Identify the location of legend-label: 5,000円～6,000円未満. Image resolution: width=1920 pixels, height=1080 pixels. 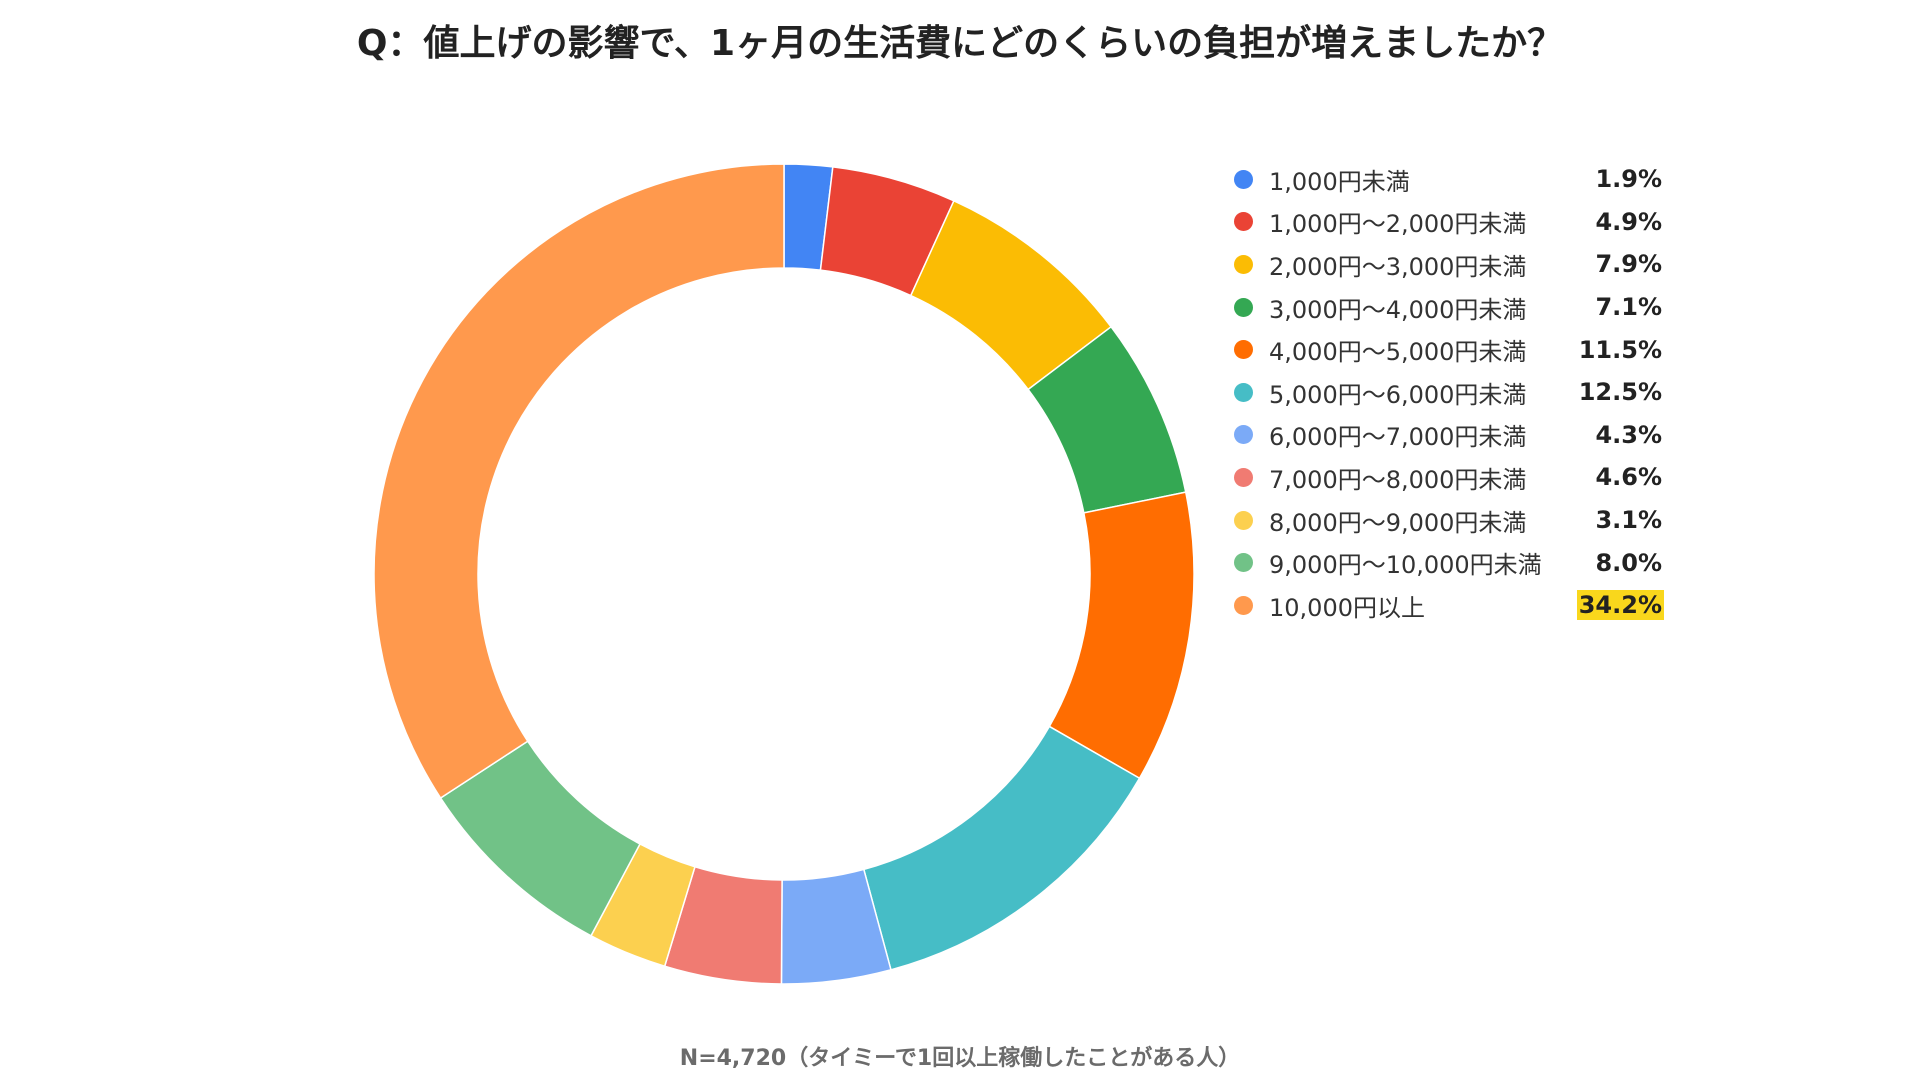
(1398, 394).